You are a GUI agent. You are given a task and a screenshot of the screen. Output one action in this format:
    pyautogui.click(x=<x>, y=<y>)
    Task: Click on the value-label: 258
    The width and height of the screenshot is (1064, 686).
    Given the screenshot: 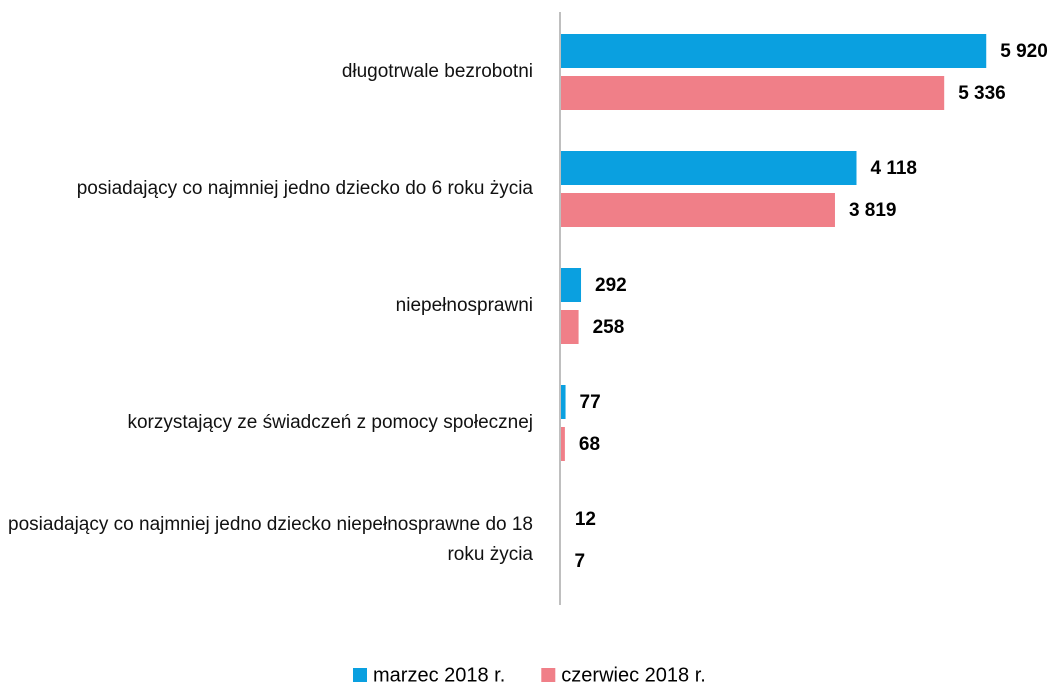 What is the action you would take?
    pyautogui.click(x=609, y=327)
    